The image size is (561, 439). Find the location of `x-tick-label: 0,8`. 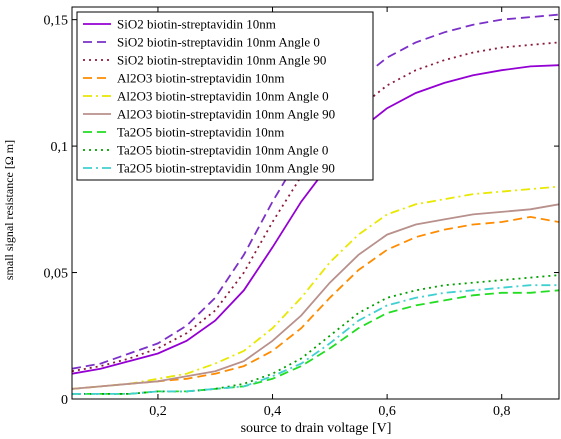

x-tick-label: 0,8 is located at coordinates (502, 411).